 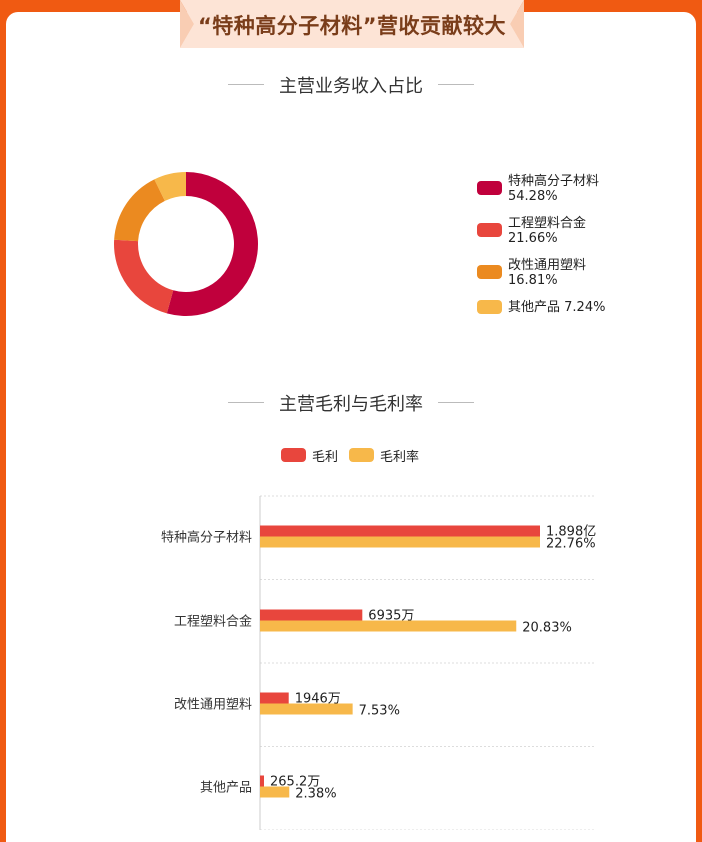 What do you see at coordinates (325, 457) in the screenshot?
I see `legend-label-gross-profit: 毛利` at bounding box center [325, 457].